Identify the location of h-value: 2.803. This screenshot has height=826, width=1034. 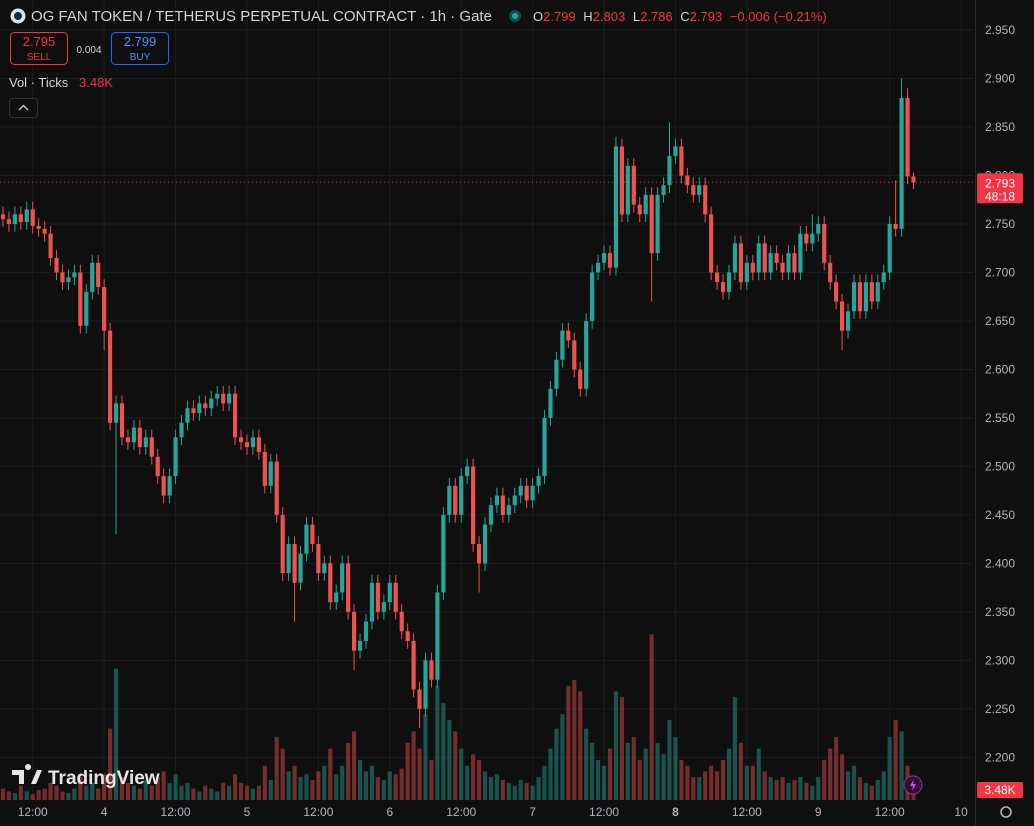
(609, 16).